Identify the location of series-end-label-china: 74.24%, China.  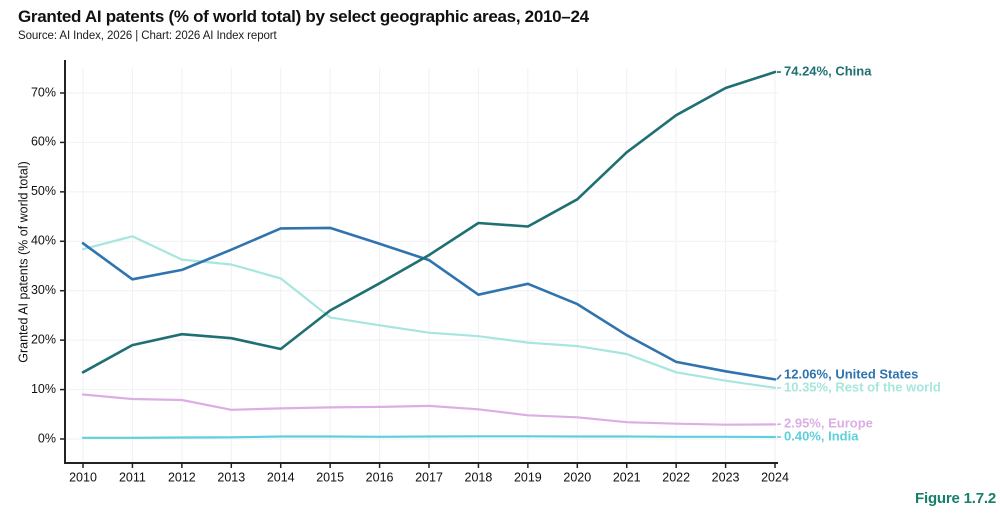
(828, 70).